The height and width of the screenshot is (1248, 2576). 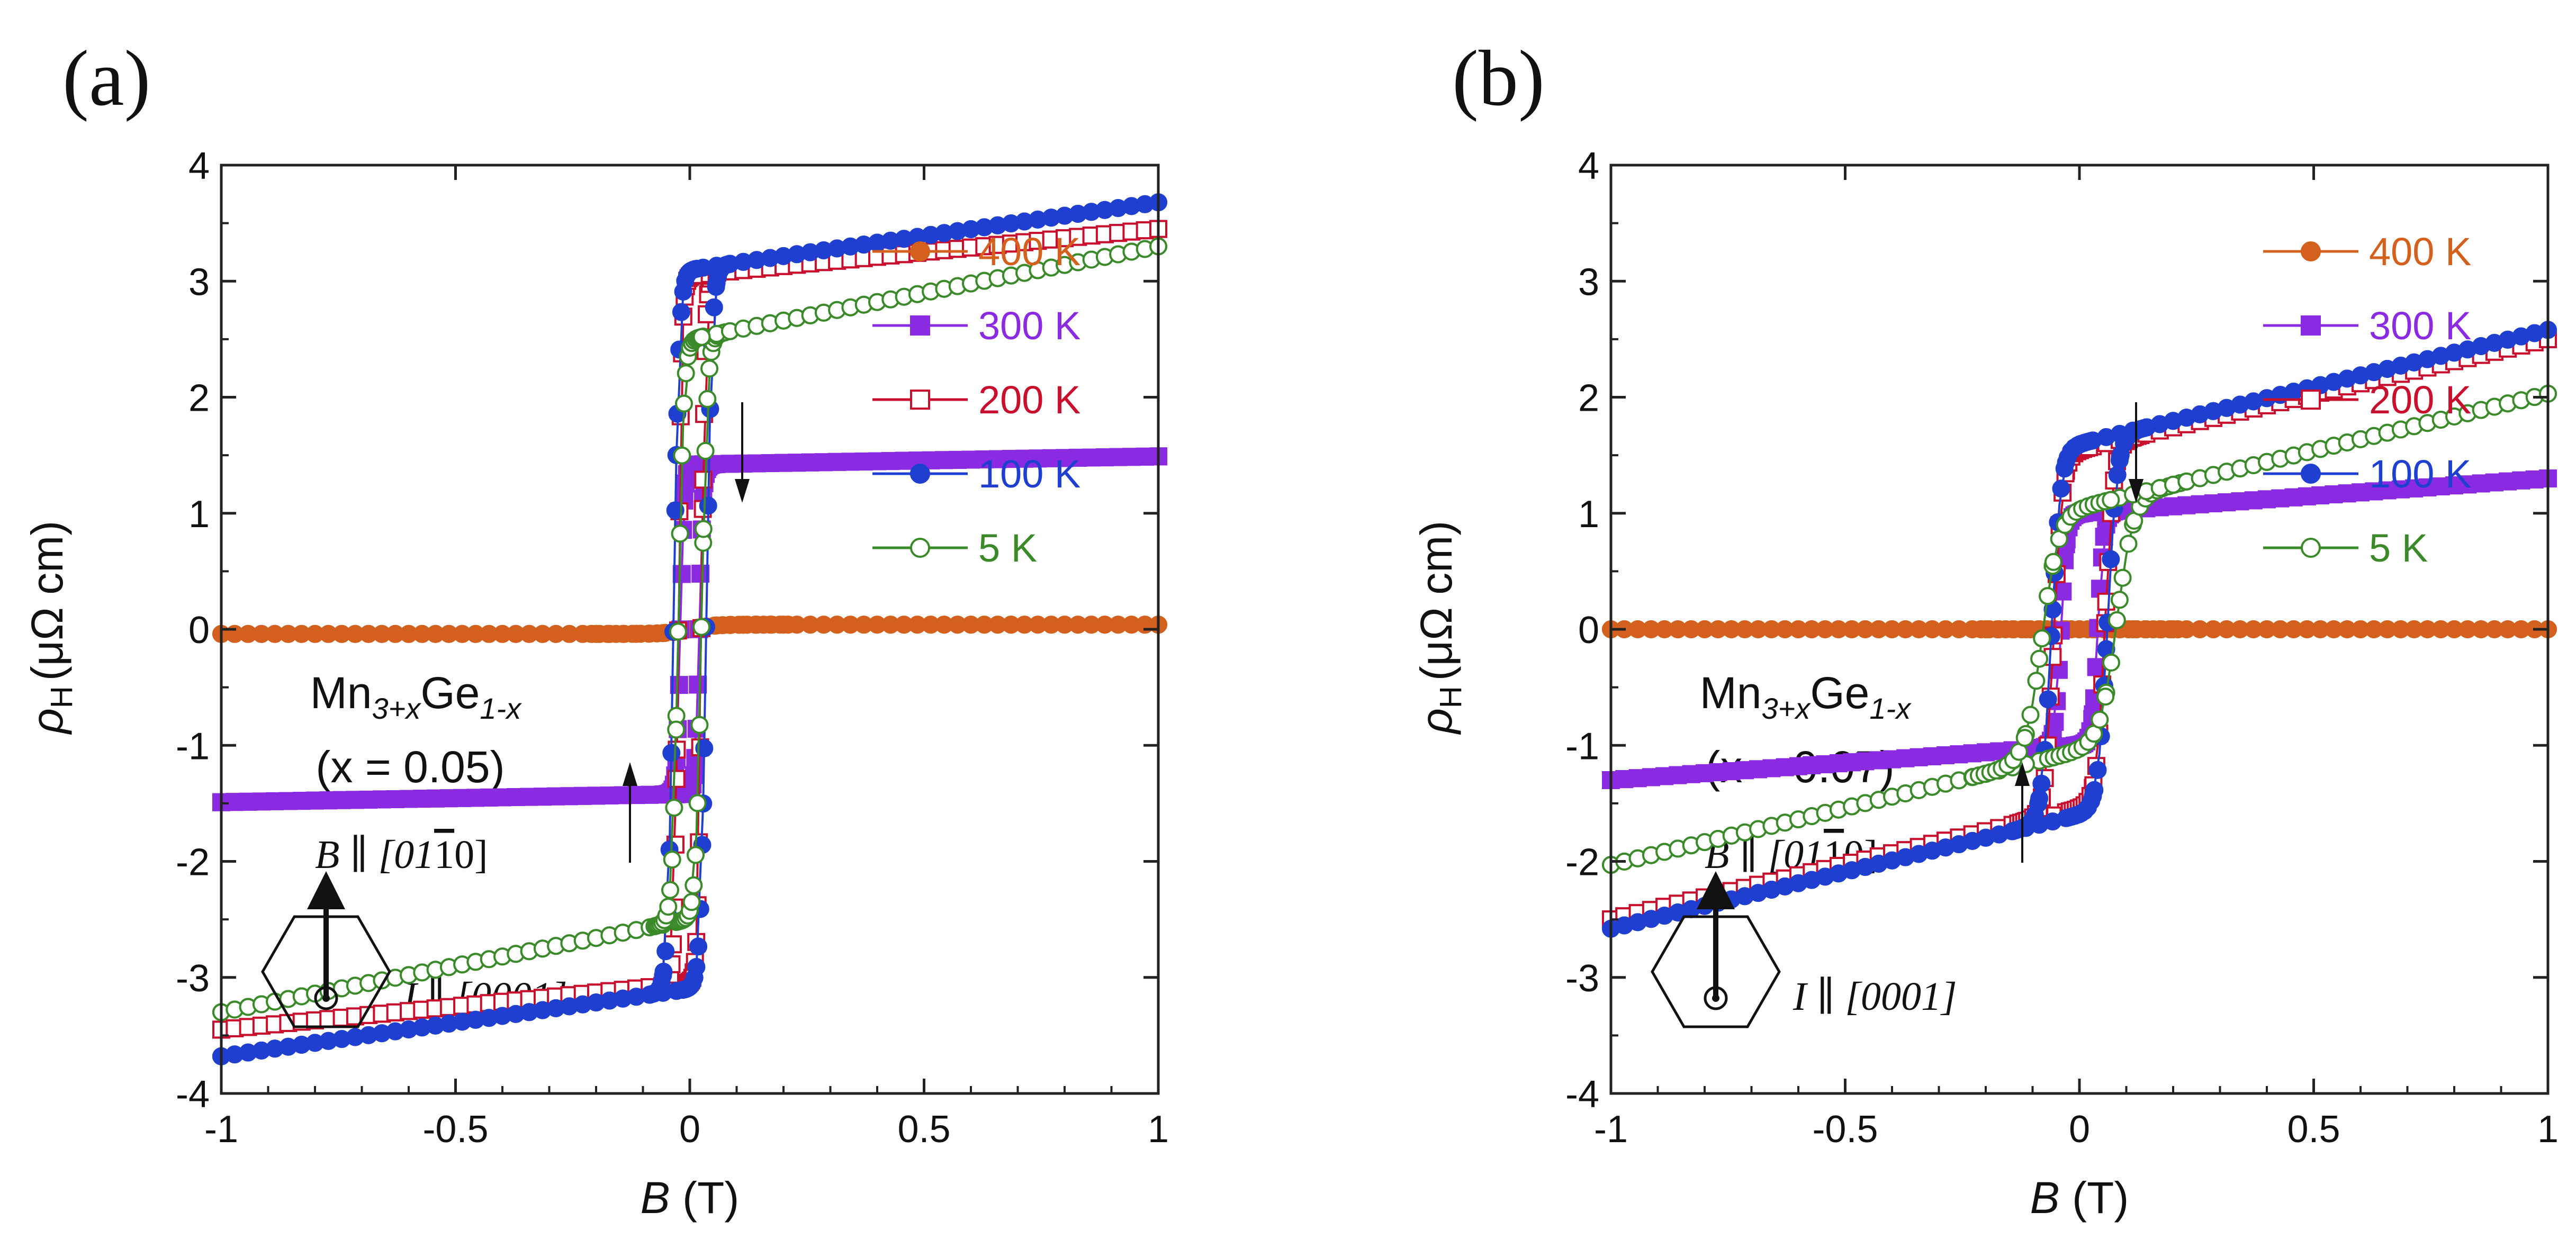 What do you see at coordinates (655, 1198) in the screenshot?
I see `panel-a-xlabel-symbol: B` at bounding box center [655, 1198].